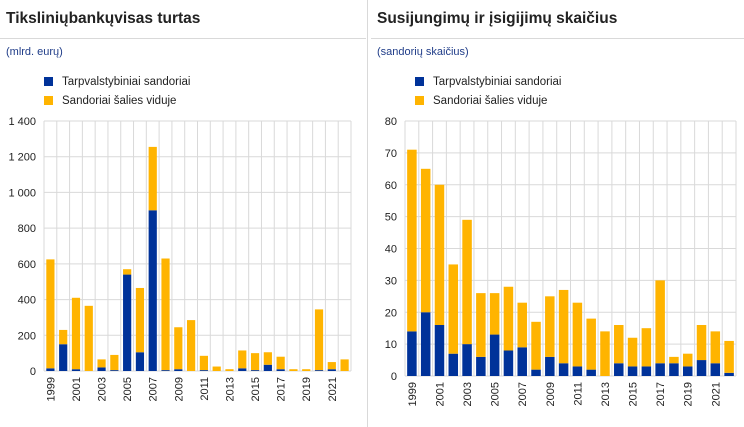 This screenshot has height=427, width=744. I want to click on y-tick-label: 800, so click(27, 229).